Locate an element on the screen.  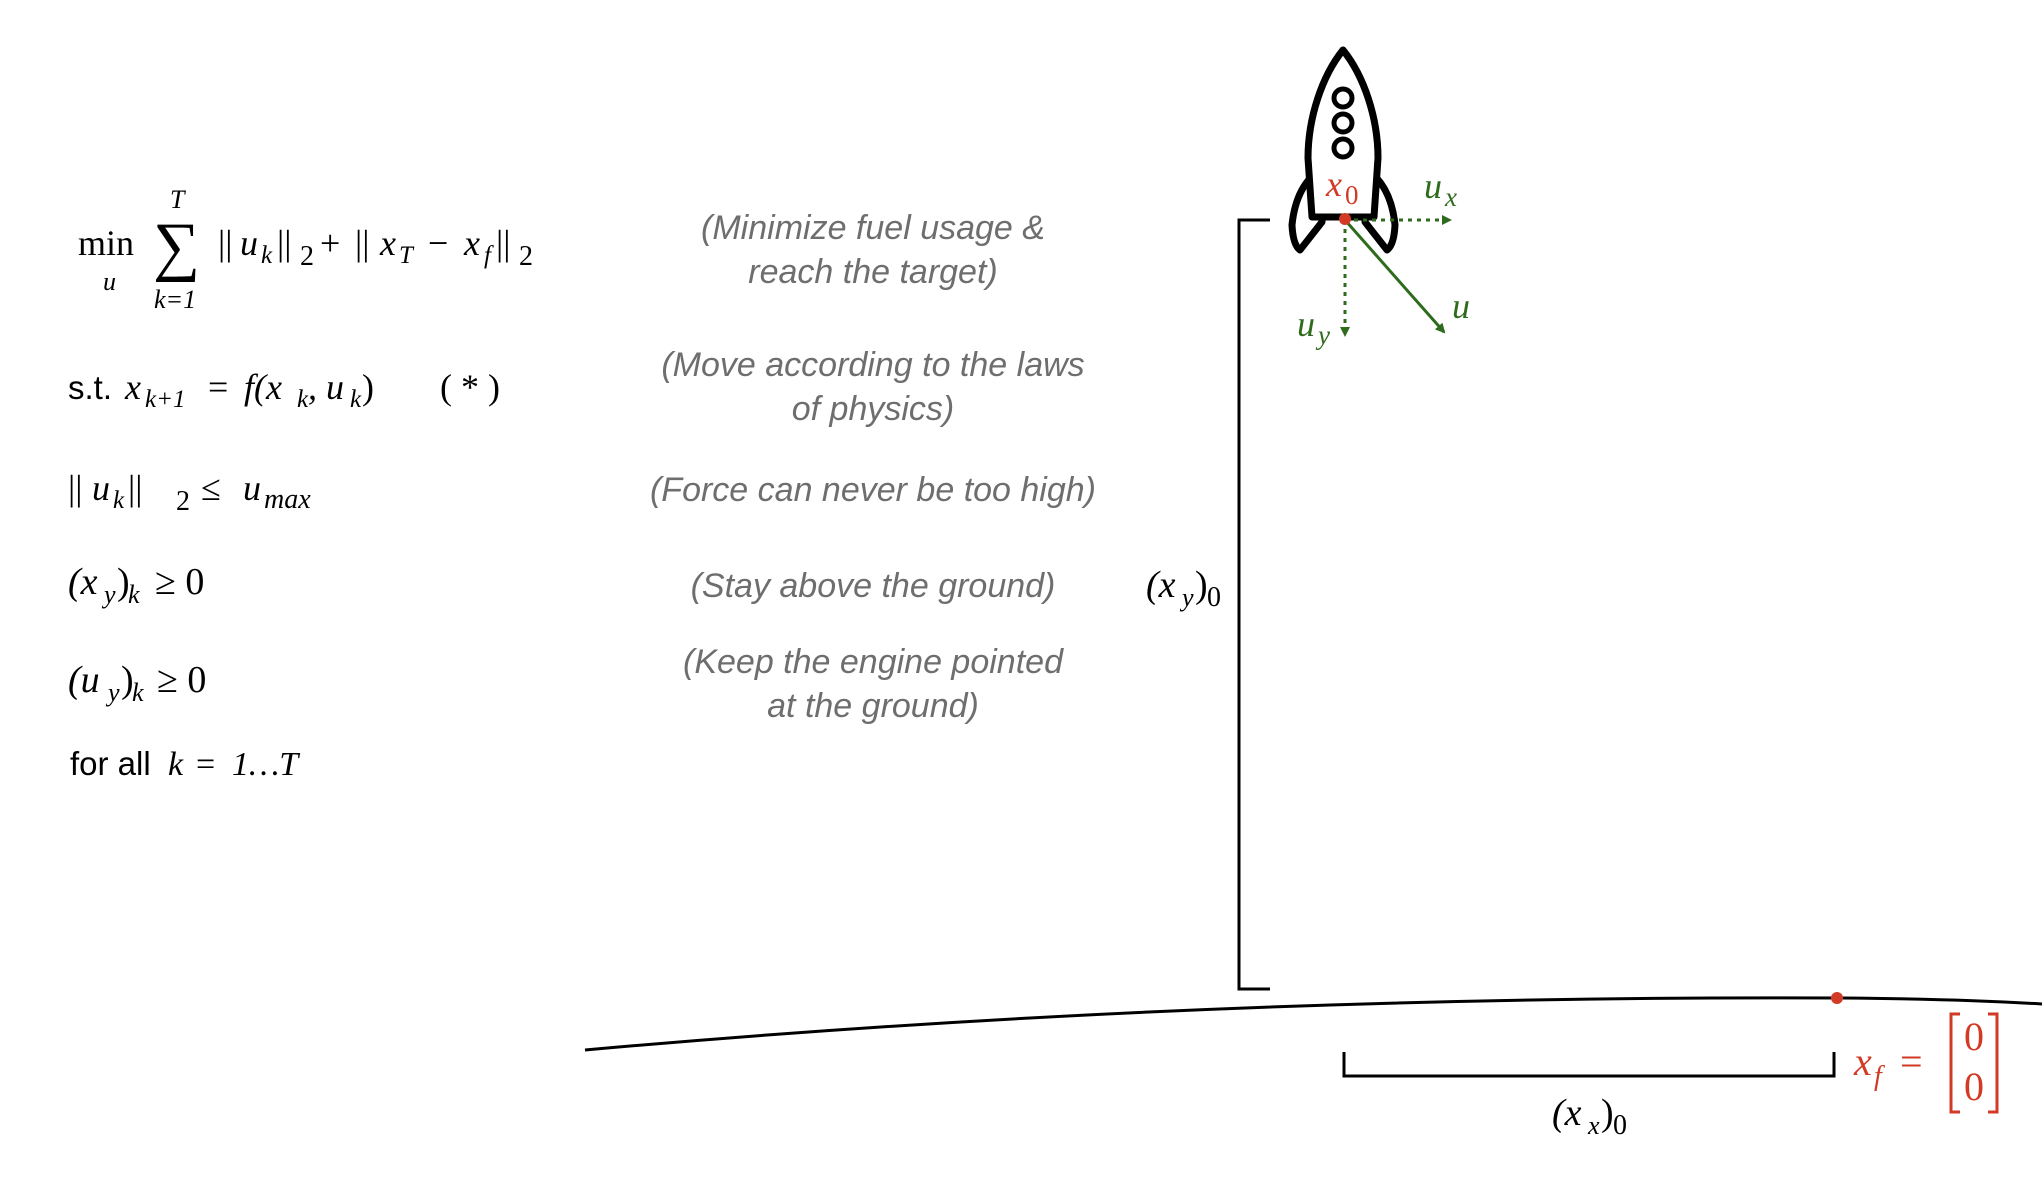
initial-state-point is located at coordinates (1345, 219).